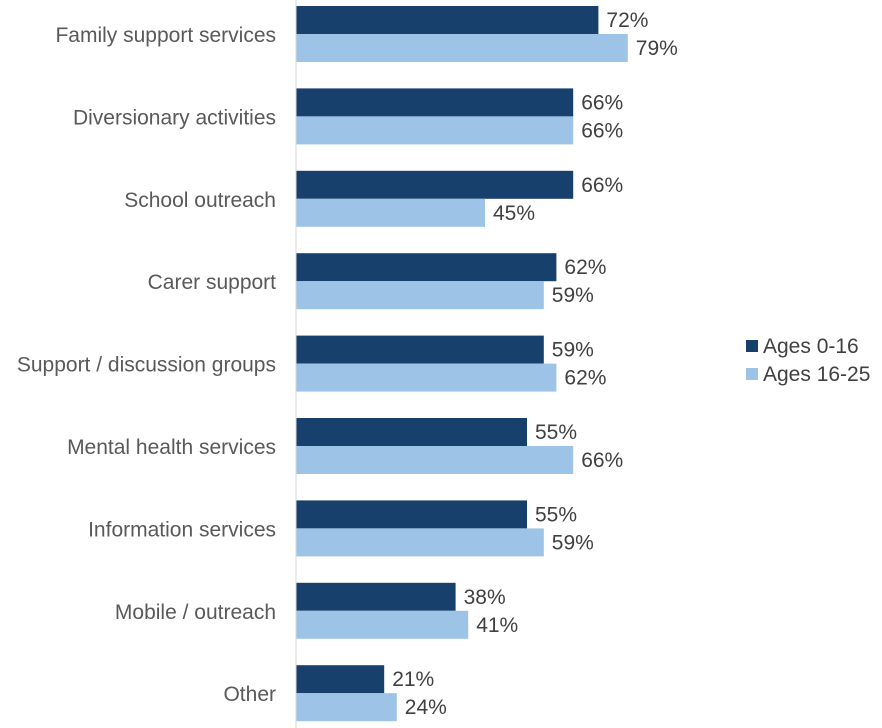  I want to click on category-label: Mobile / outreach, so click(195, 612).